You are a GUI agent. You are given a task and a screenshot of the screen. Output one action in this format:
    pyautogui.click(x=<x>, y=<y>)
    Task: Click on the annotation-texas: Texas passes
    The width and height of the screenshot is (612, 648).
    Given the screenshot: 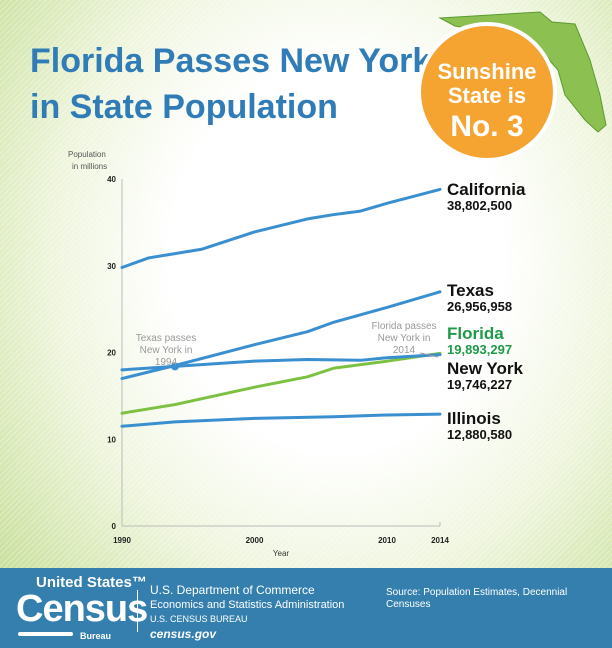 What is the action you would take?
    pyautogui.click(x=166, y=338)
    